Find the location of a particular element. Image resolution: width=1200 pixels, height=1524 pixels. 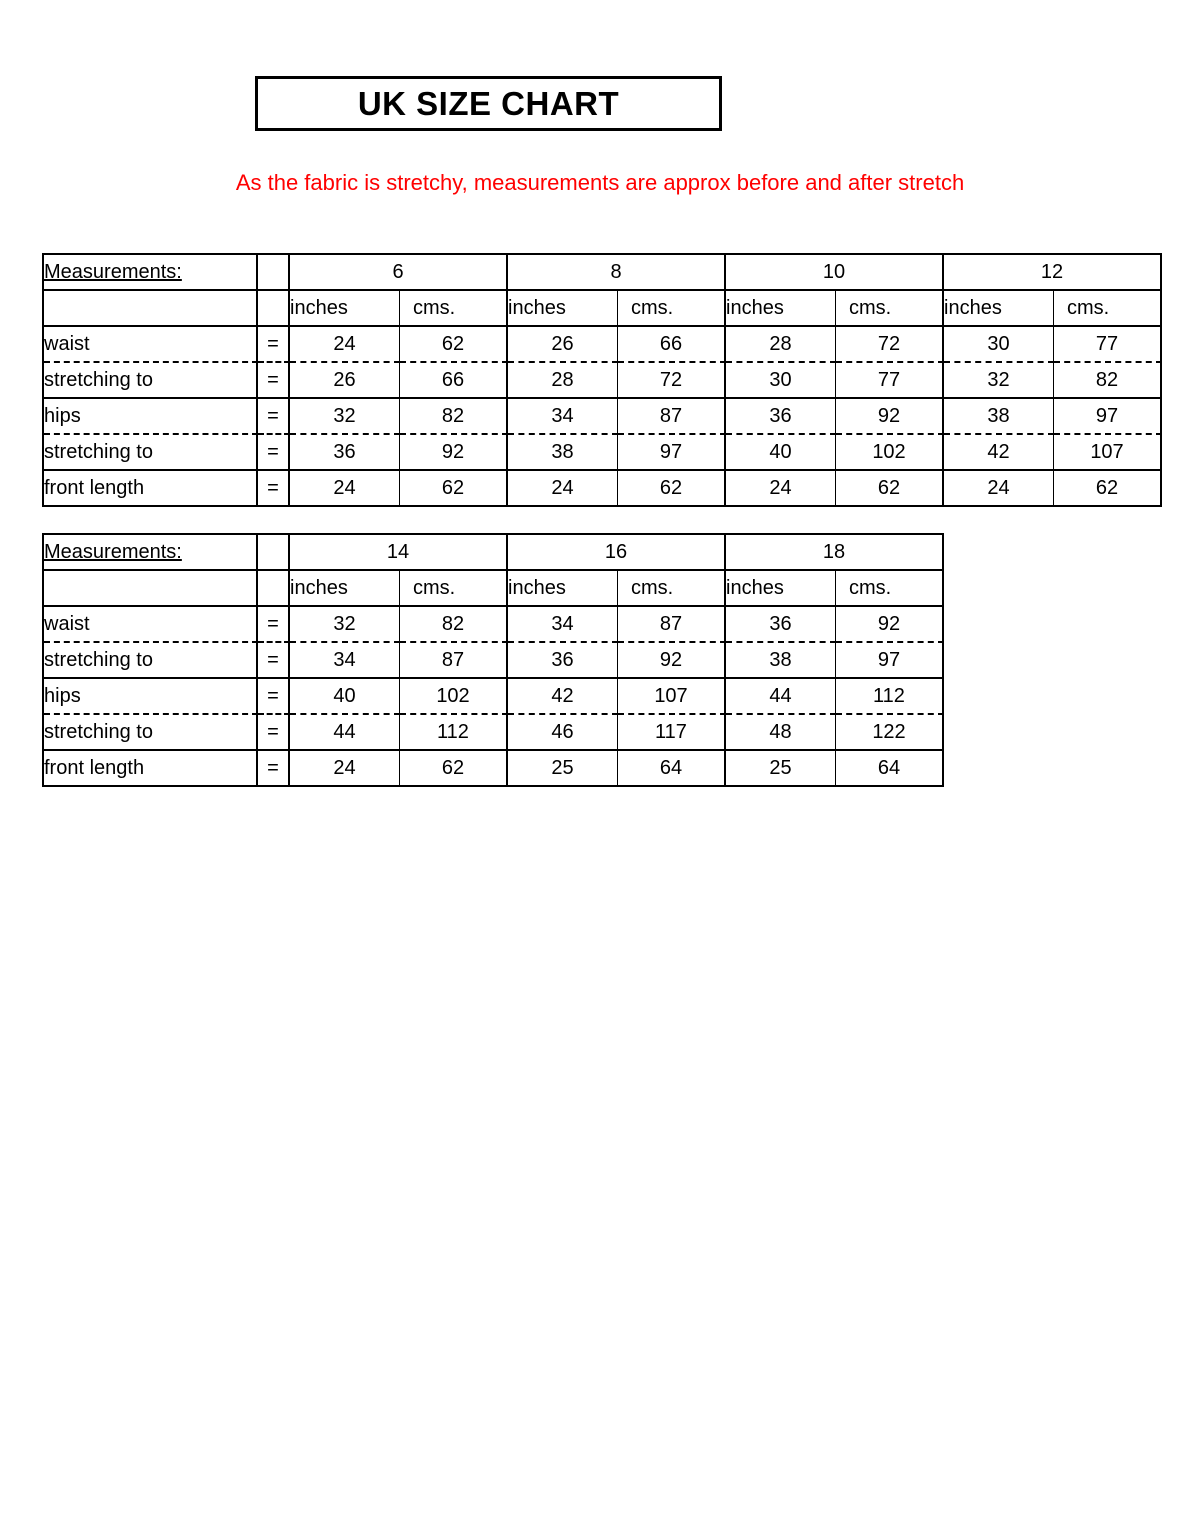

measurement-row: stretching to = 26 66 28 72 30 77 32 82 is located at coordinates (603, 381).